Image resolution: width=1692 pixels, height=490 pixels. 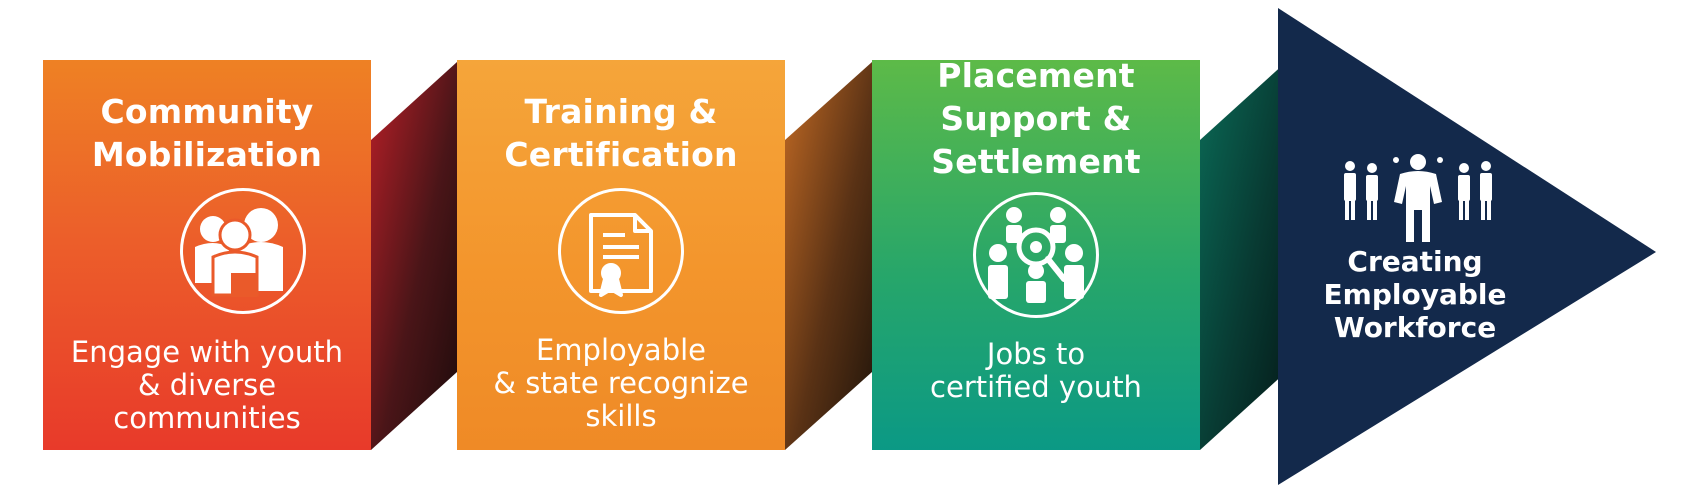 I want to click on step-desc-line: Employable, so click(x=621, y=350).